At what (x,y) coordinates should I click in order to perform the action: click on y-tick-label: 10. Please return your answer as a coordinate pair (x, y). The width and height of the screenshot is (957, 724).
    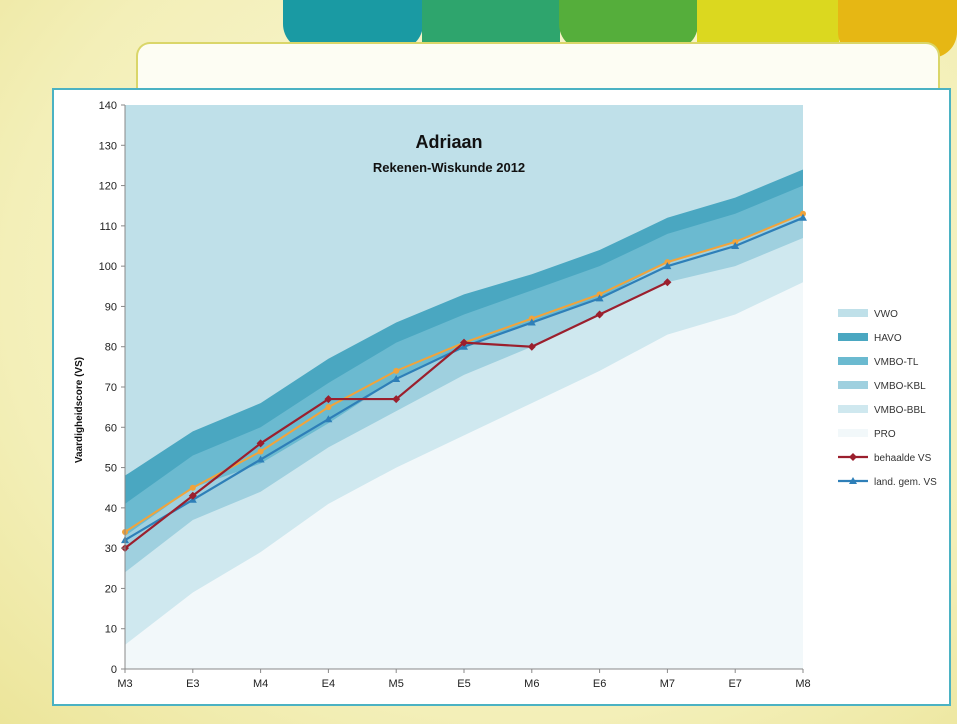
    Looking at the image, I should click on (111, 630).